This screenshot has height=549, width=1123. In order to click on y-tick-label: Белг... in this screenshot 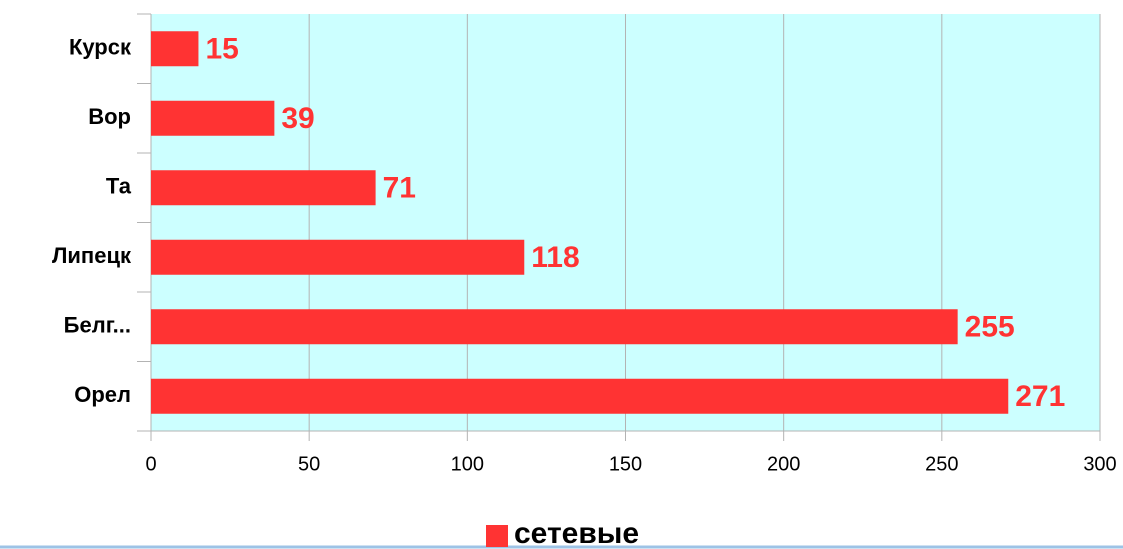, I will do `click(97, 325)`.